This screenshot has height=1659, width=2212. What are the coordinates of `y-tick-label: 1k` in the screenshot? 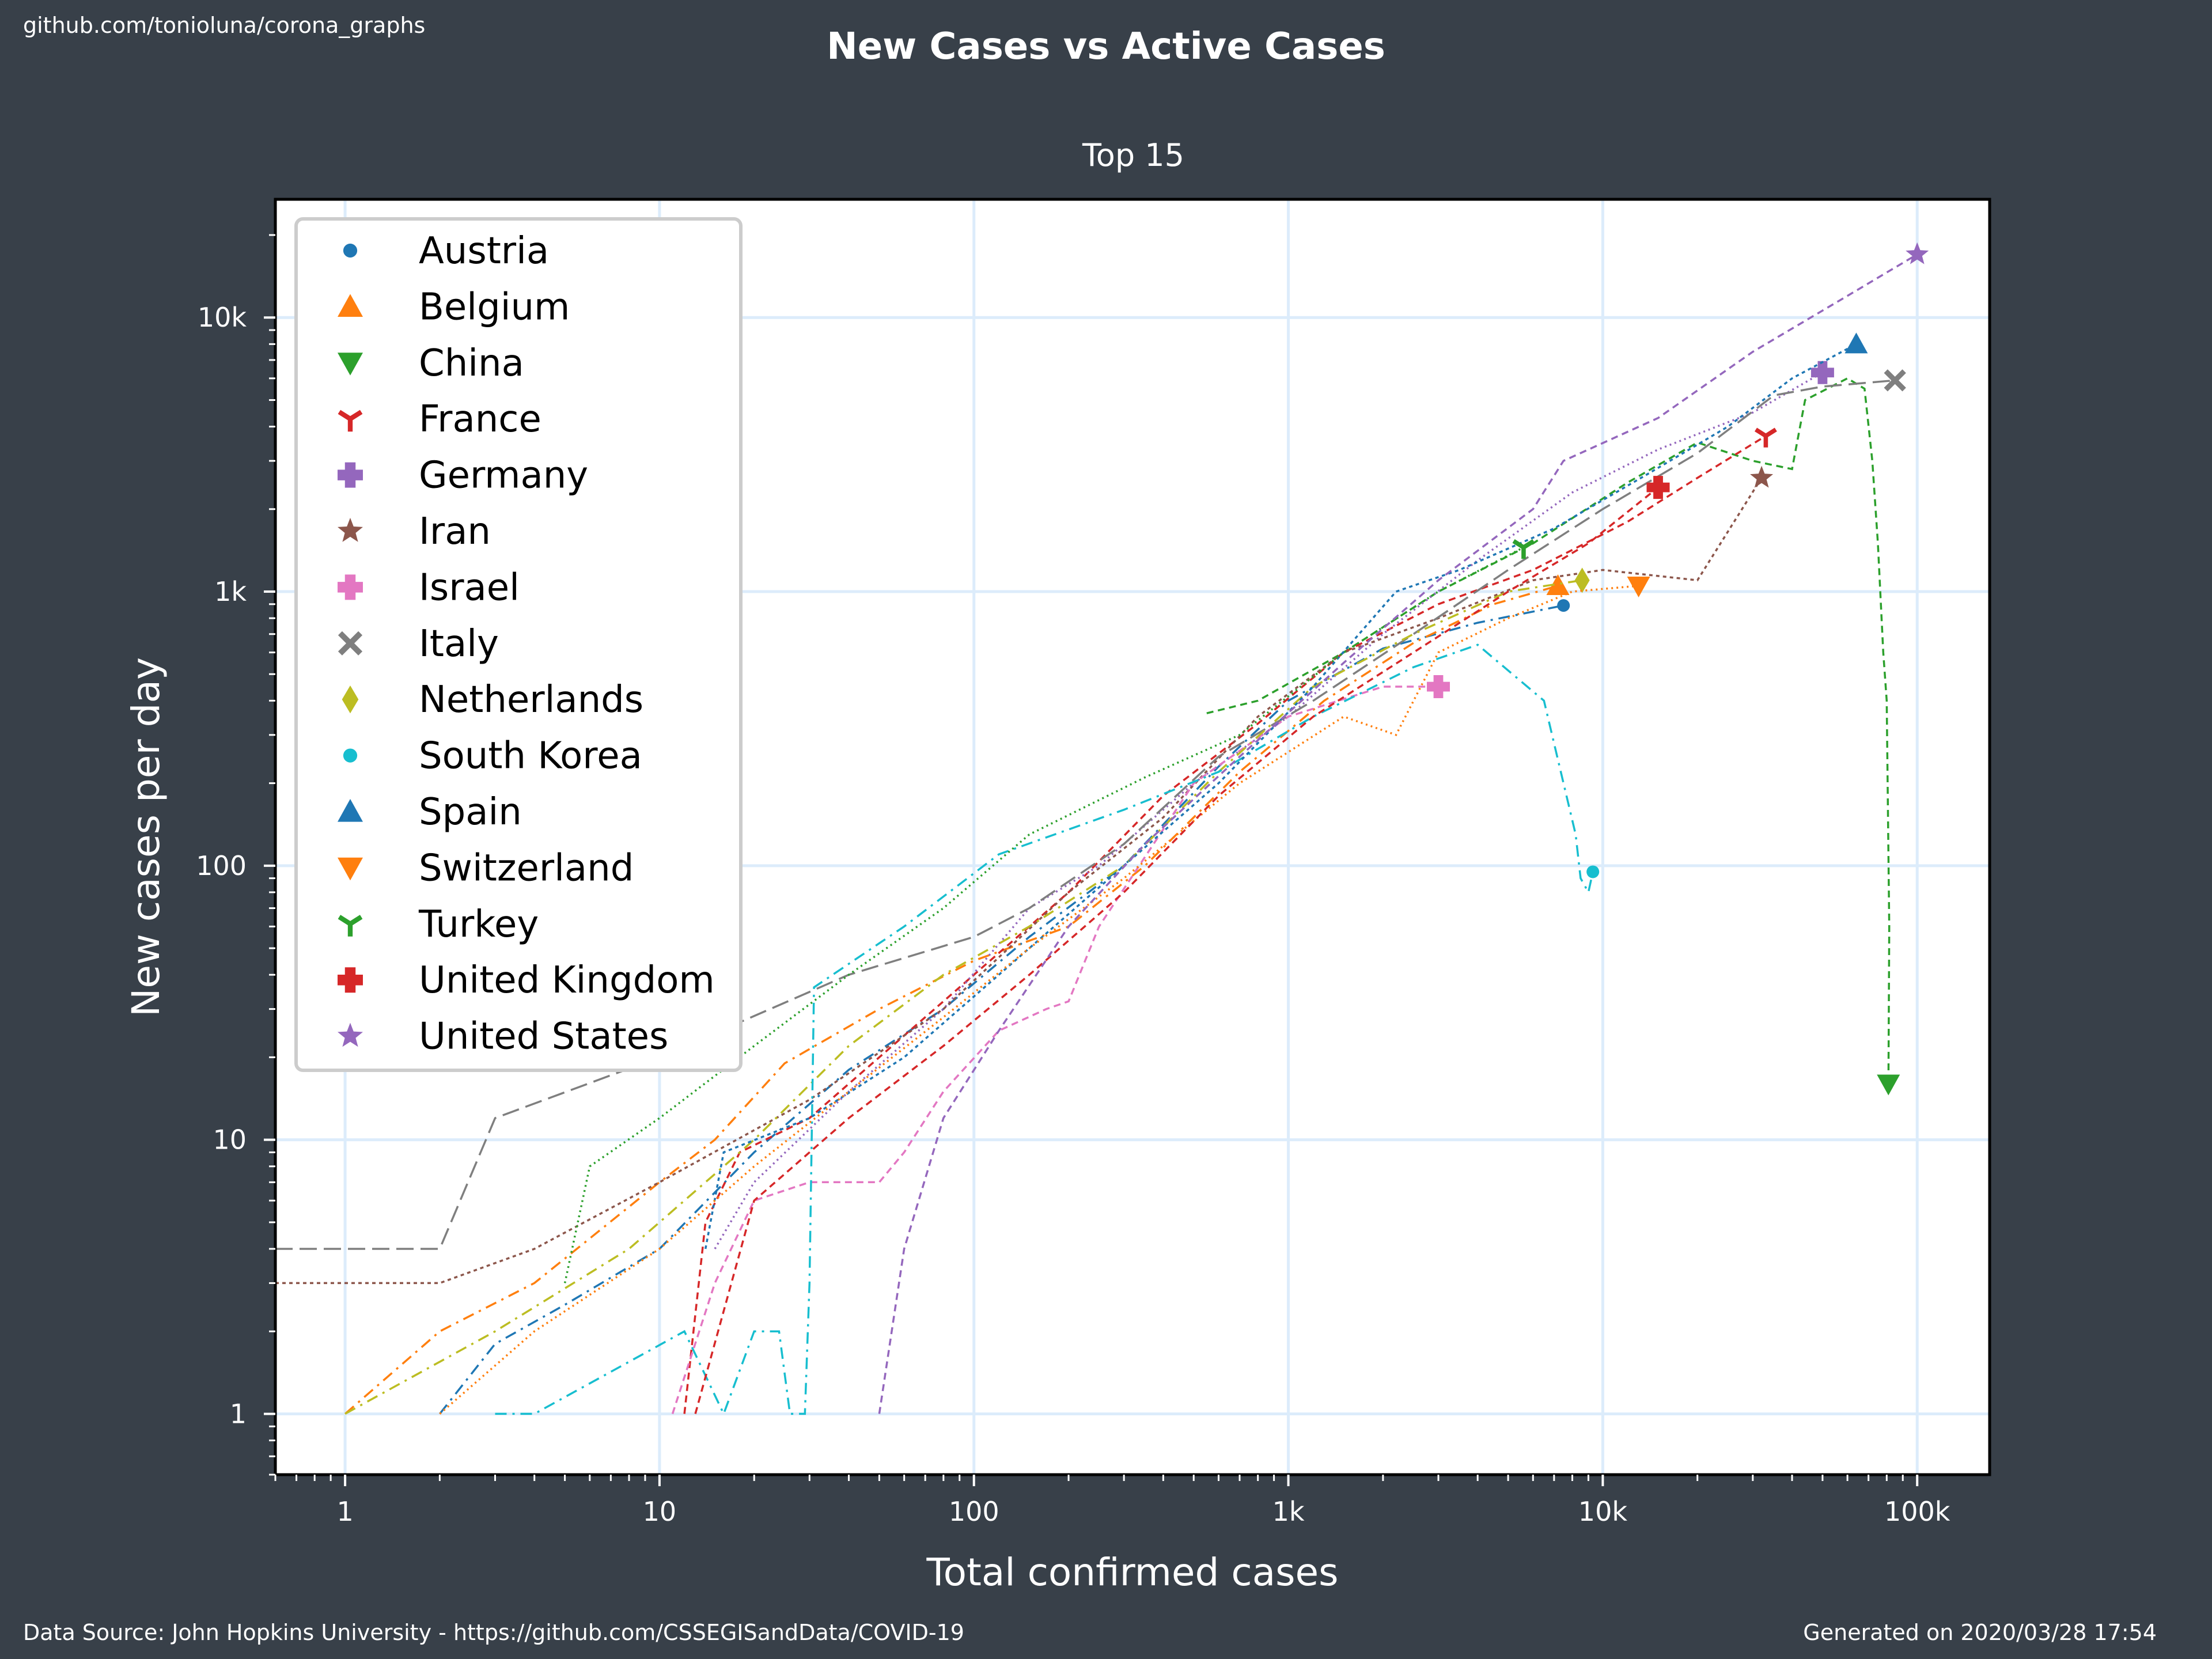 It's located at (230, 591).